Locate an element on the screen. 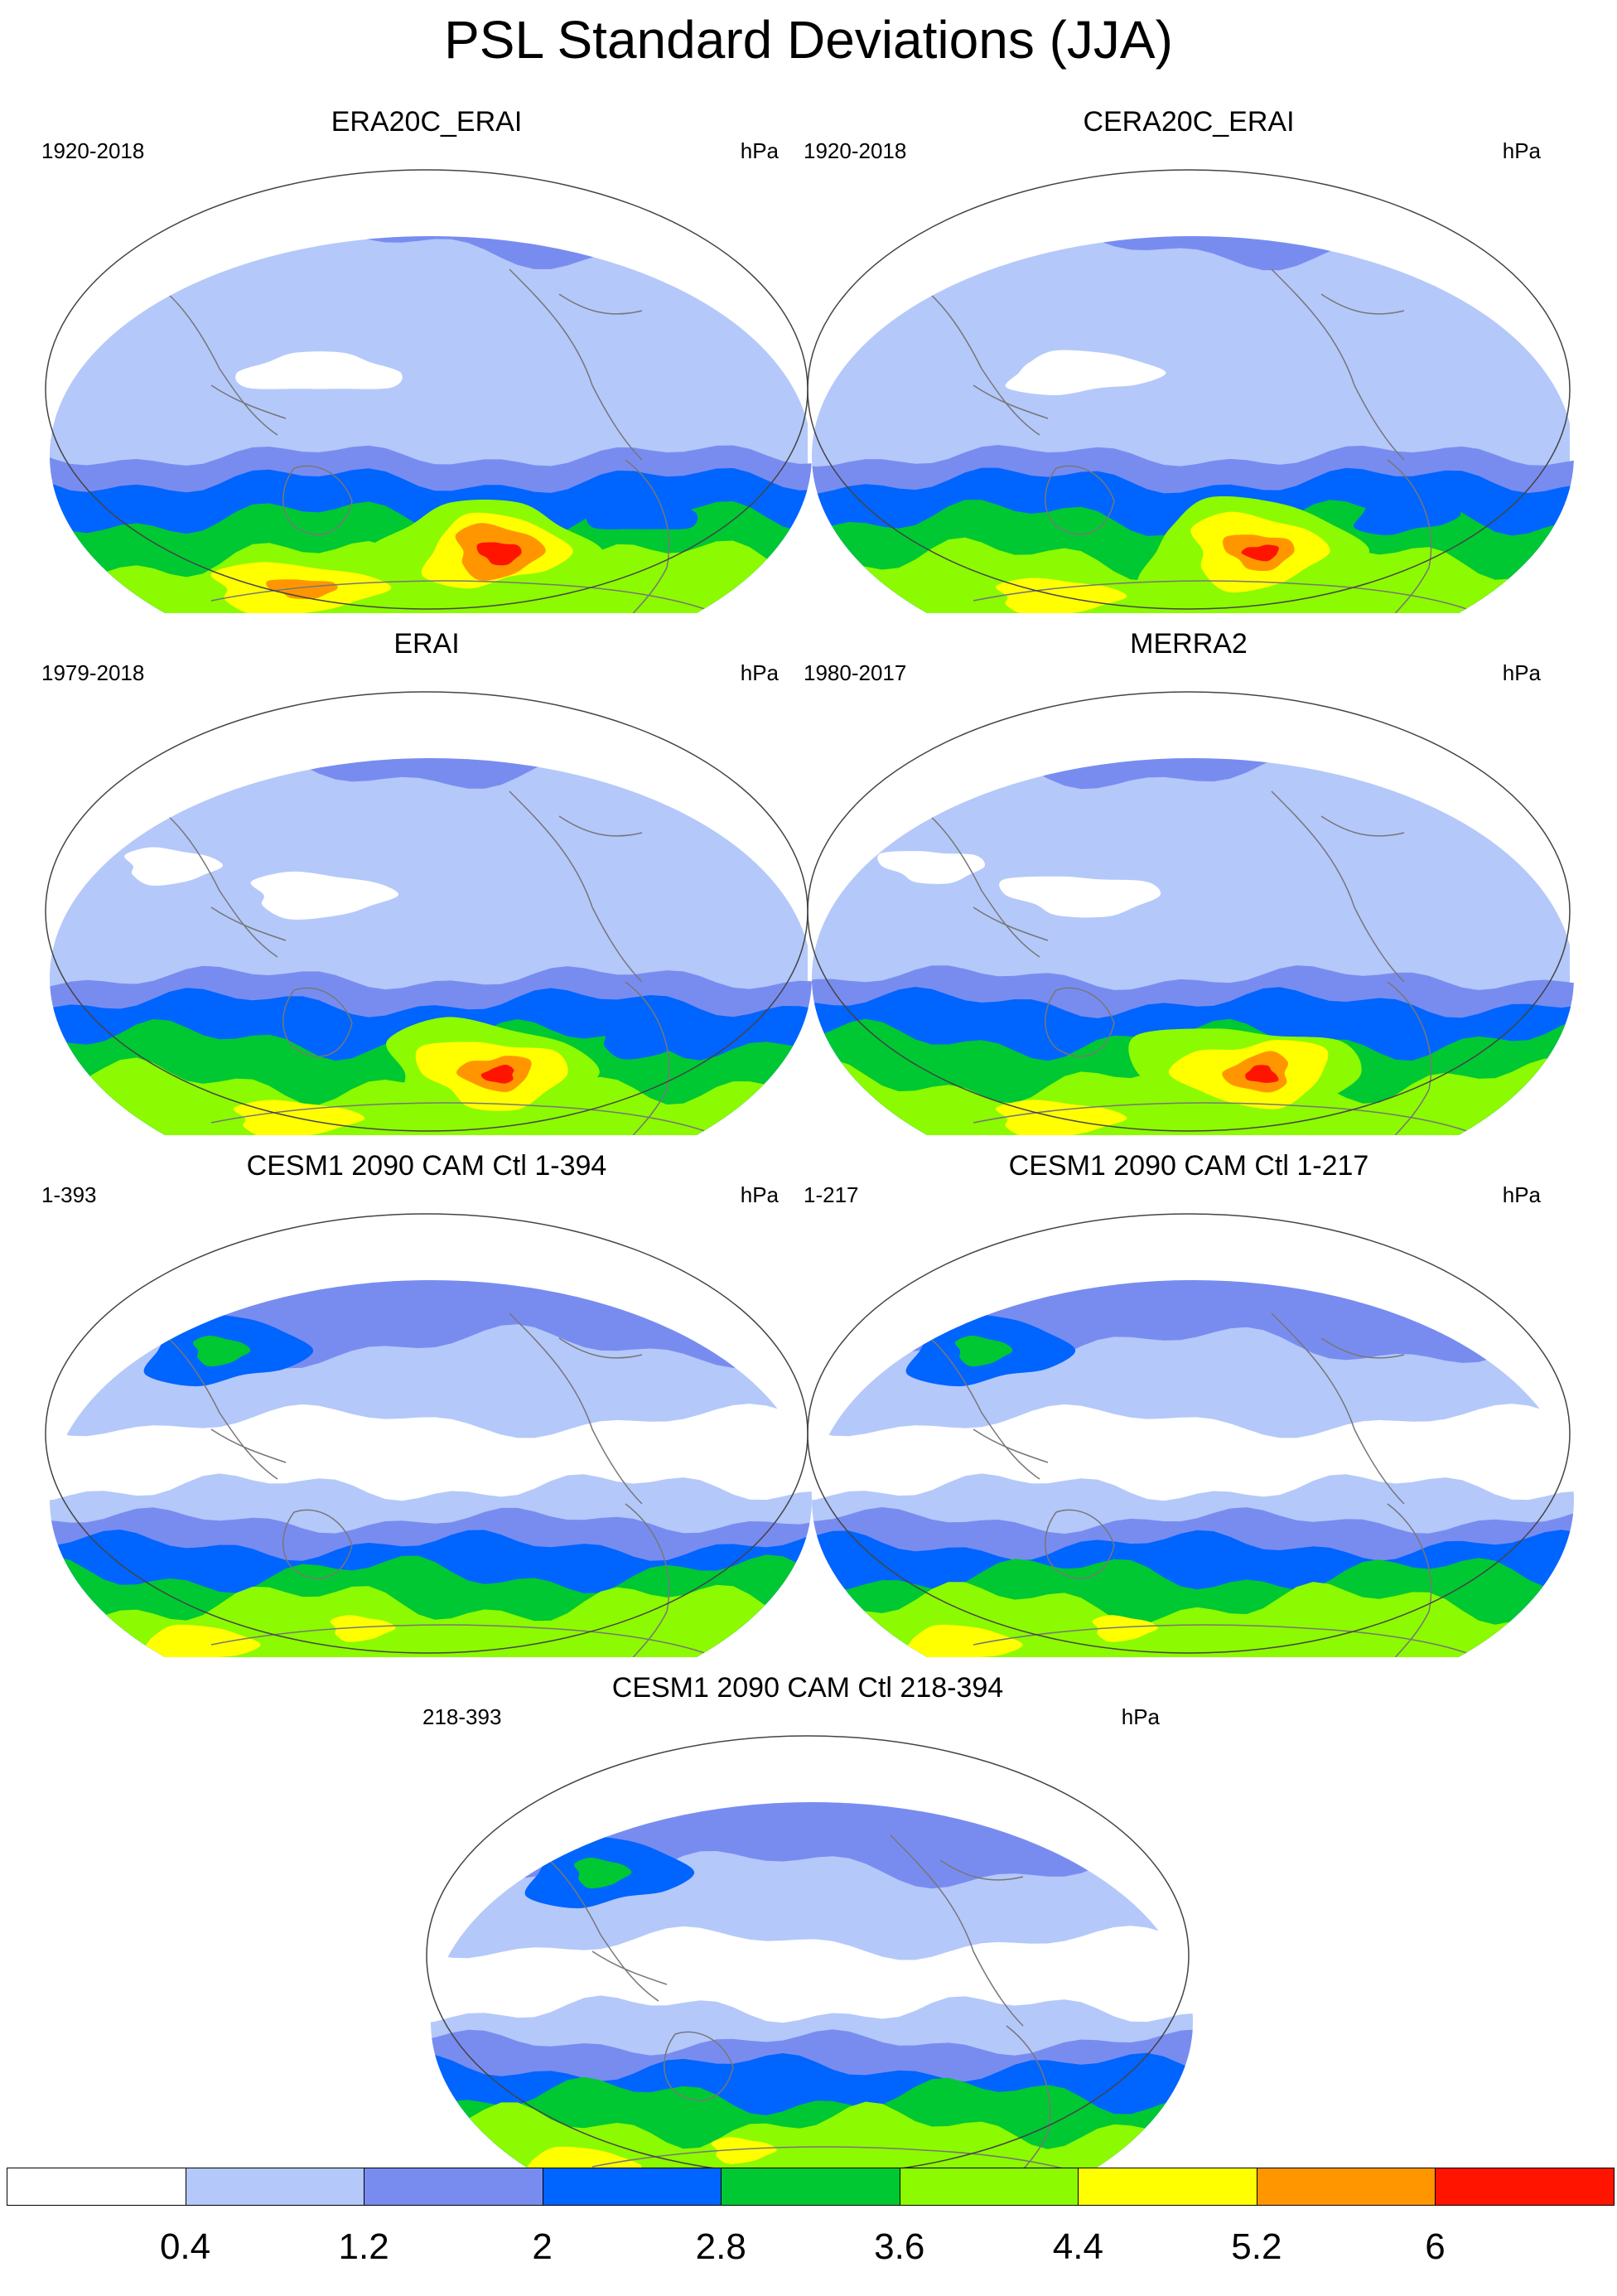 The width and height of the screenshot is (1617, 2296). panel-title: CESM1 2090 CAM Ctl 1-394 is located at coordinates (426, 1166).